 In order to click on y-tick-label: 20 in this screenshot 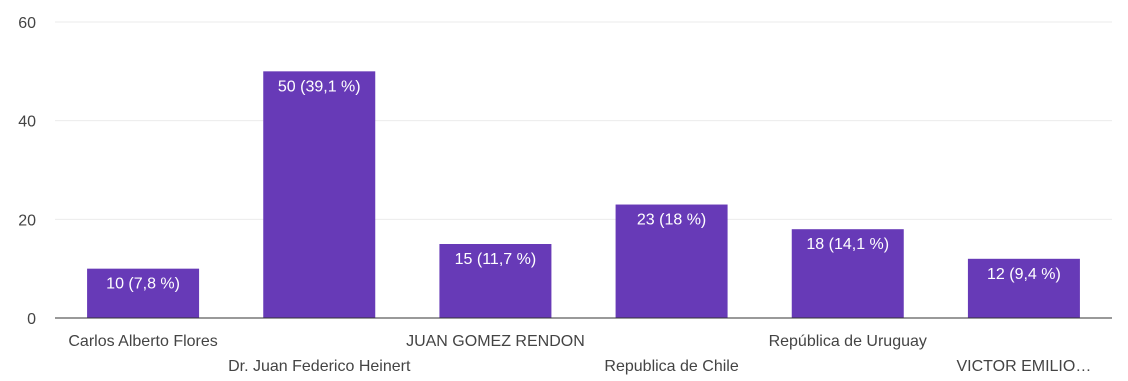, I will do `click(27, 220)`.